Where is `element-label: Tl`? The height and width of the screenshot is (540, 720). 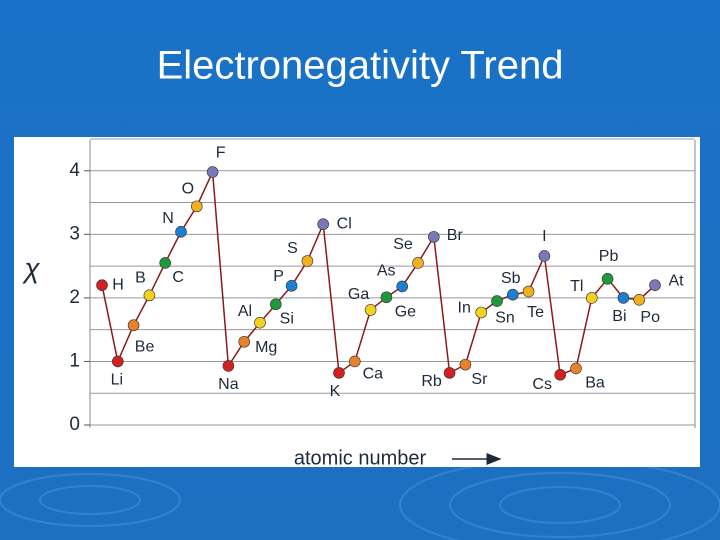 element-label: Tl is located at coordinates (576, 286).